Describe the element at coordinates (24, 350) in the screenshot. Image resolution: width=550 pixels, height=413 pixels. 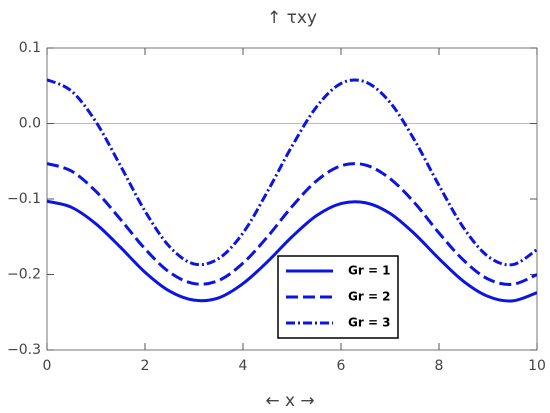
I see `y-tick-label: −0.3` at that location.